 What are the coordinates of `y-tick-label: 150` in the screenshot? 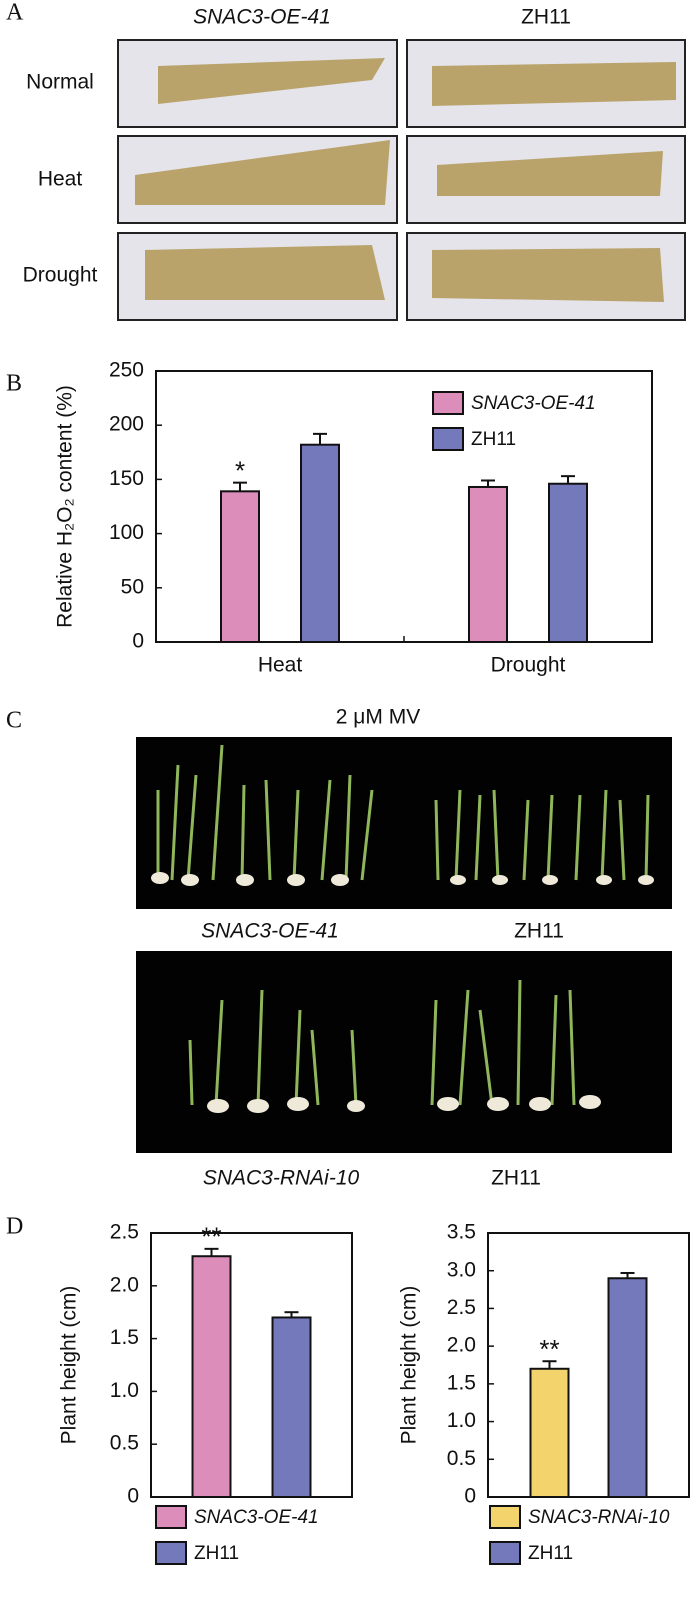 It's located at (126, 478).